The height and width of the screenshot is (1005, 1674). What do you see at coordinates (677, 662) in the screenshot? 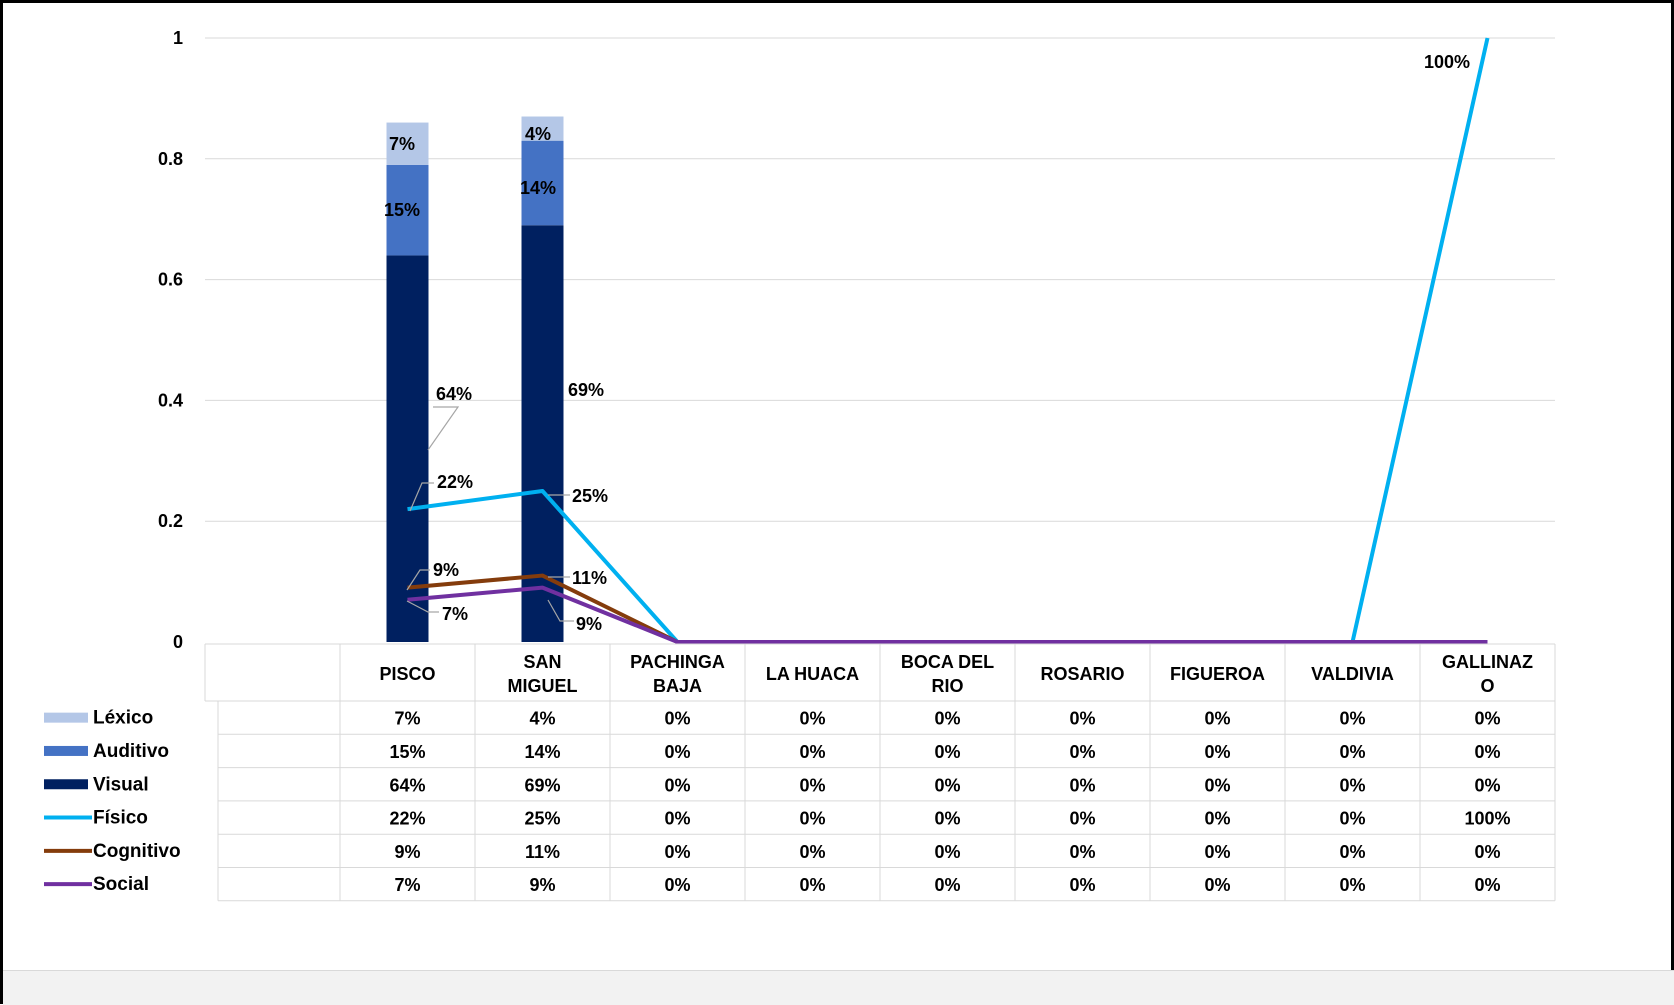
I see `x-tick-pachinga-baja-line-1: PACHINGA` at bounding box center [677, 662].